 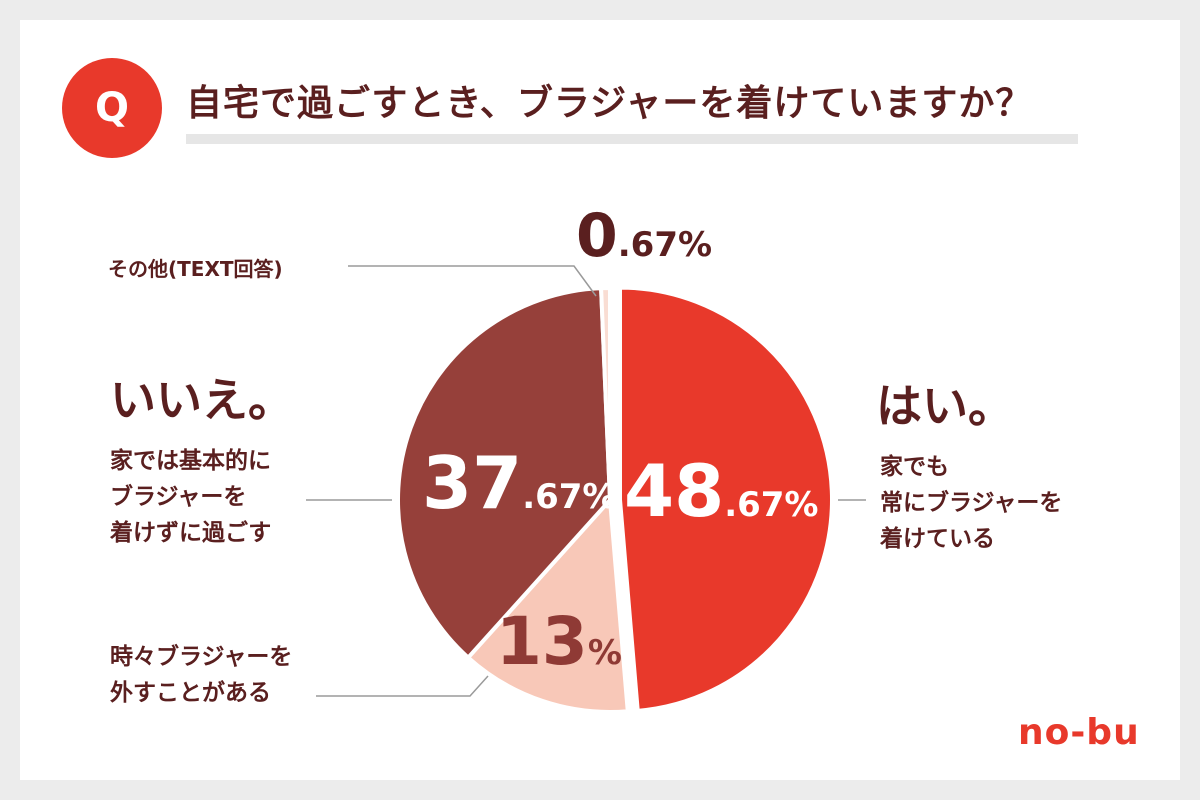 I want to click on label-yes-line-2: 常にブラジャーを, so click(x=971, y=502).